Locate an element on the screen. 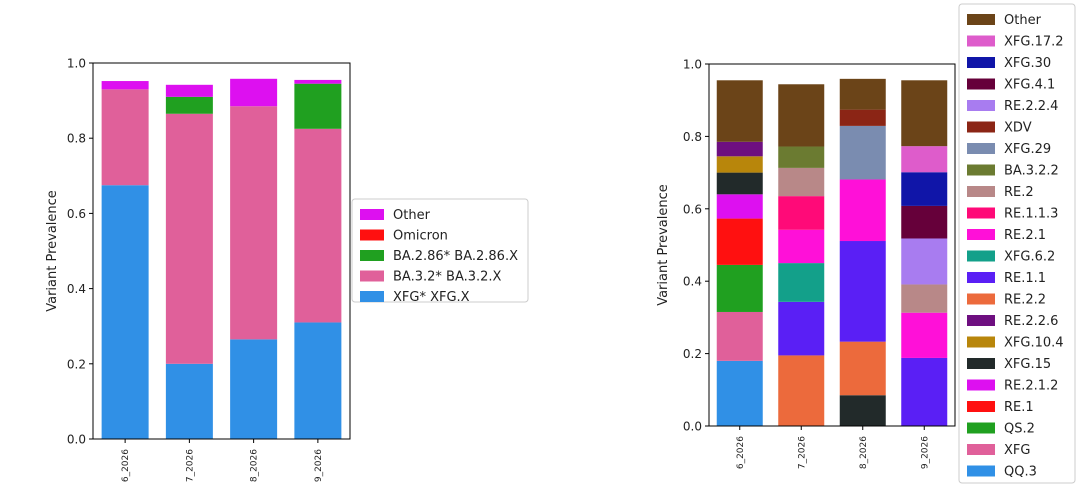 The image size is (1090, 494). legend-label: Omicron is located at coordinates (420, 236).